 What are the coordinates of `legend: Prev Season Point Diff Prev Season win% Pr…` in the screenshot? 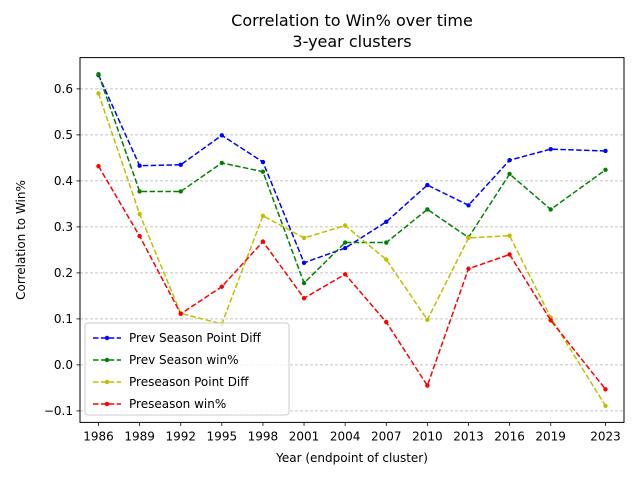 It's located at (187, 369).